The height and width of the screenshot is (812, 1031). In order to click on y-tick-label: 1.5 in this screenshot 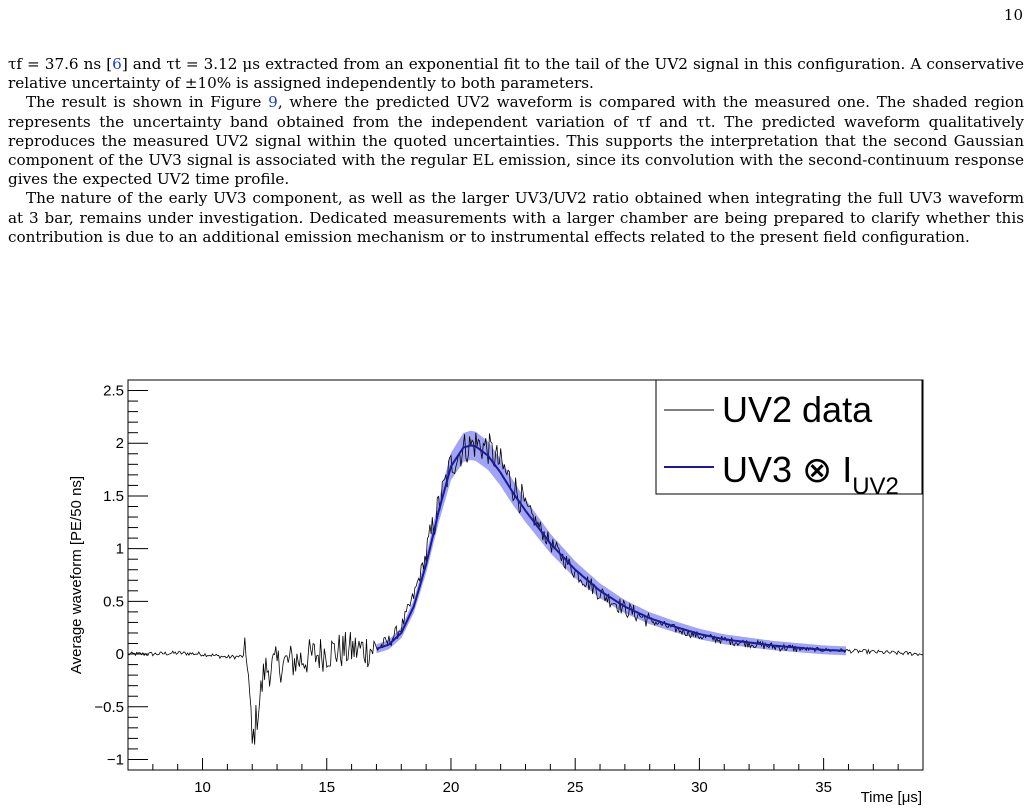, I will do `click(113, 496)`.